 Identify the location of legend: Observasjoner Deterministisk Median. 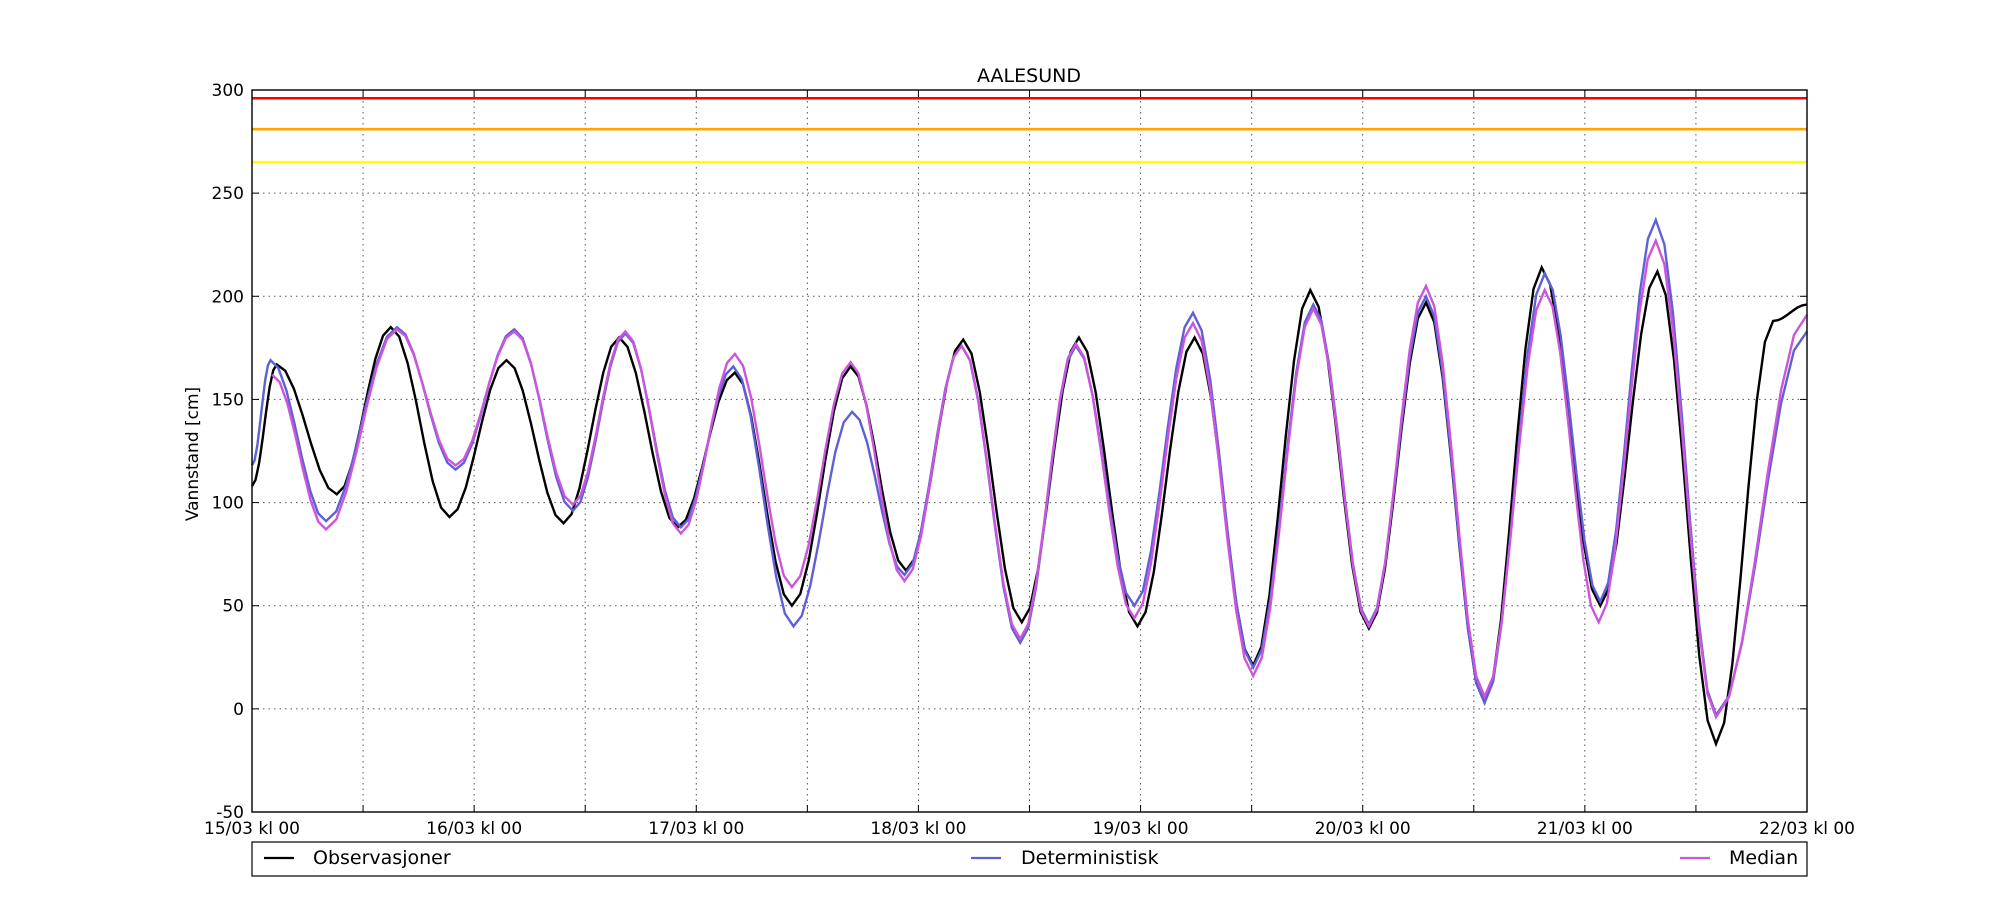
(1029, 859).